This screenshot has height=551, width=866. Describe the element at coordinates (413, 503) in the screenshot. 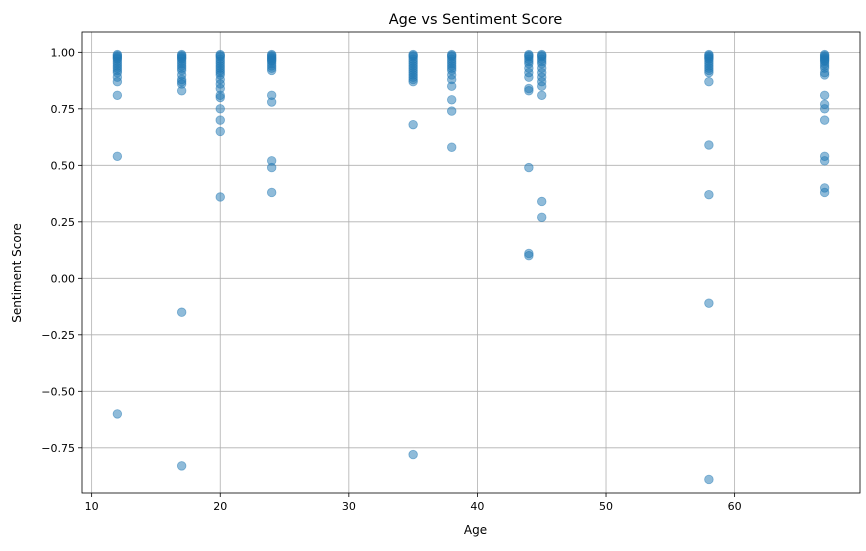

I see `x-axis-ticks: 10 20 30 40 50 60` at that location.